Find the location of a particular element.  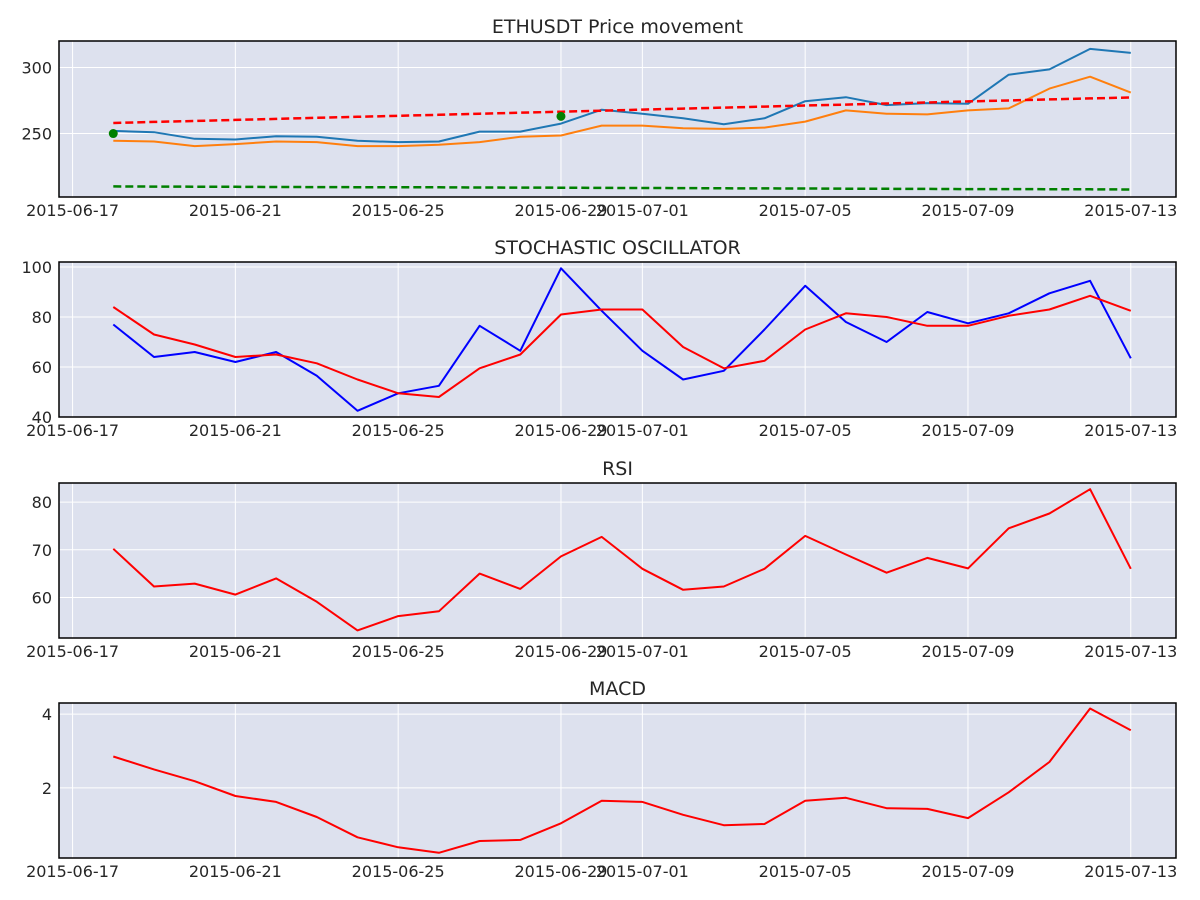

chart-title: STOCHASTIC OSCILLATOR is located at coordinates (617, 248).